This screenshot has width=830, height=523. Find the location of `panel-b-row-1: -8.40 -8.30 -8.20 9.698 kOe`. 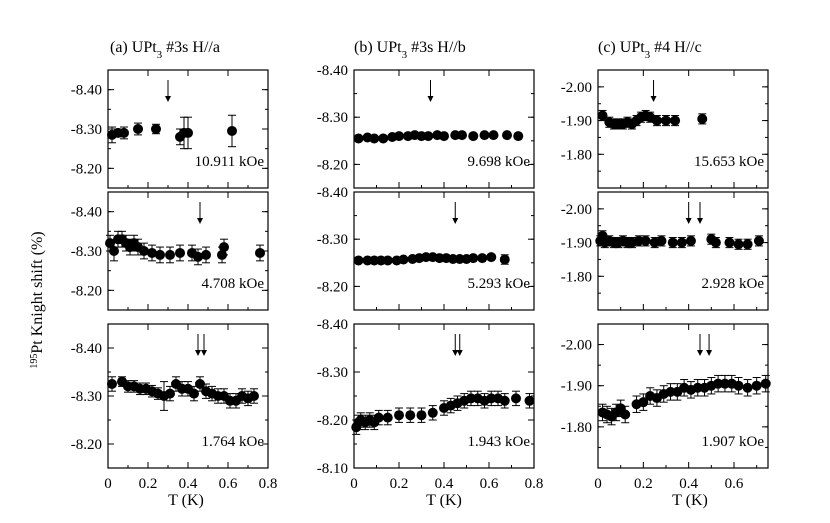

panel-b-row-1: -8.40 -8.30 -8.20 9.698 kOe is located at coordinates (426, 126).